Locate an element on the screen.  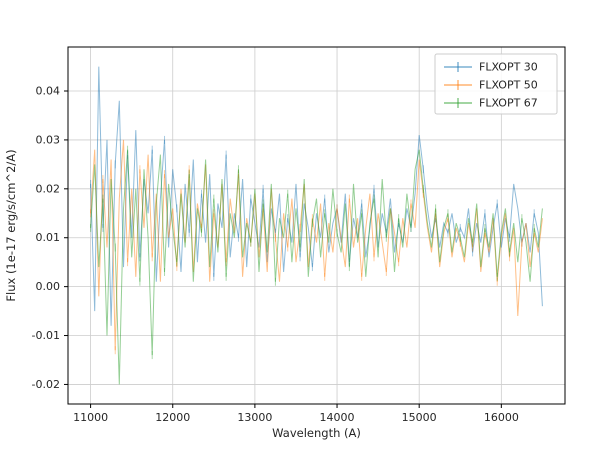
x-tick-label: 11000 is located at coordinates (90, 417).